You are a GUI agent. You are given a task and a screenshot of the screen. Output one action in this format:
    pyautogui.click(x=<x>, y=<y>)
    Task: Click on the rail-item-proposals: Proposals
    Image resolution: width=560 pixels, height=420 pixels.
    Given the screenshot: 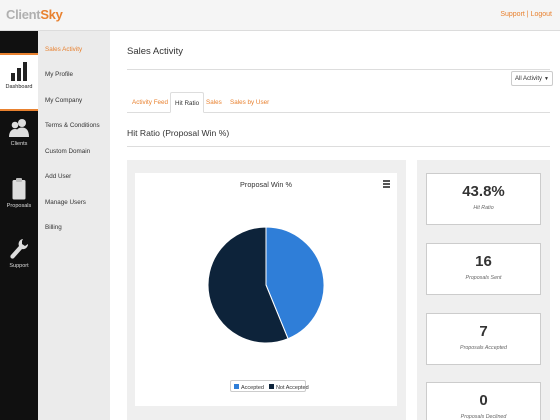 What is the action you would take?
    pyautogui.click(x=19, y=200)
    